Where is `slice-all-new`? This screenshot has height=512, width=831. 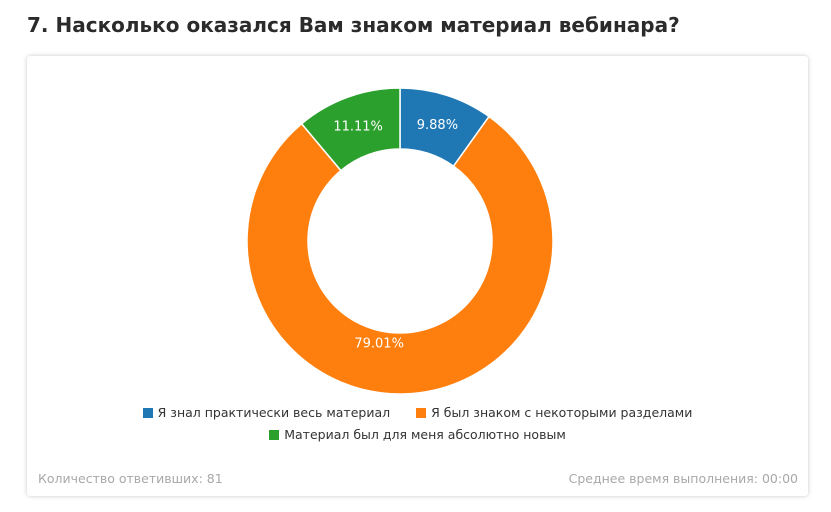
slice-all-new is located at coordinates (350, 129).